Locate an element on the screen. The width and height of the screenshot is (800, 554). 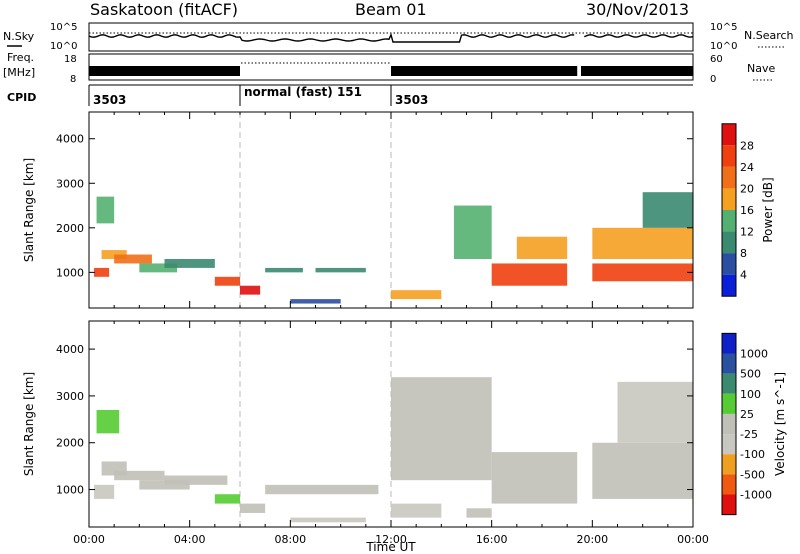
colorbar-tick-label: 500 is located at coordinates (750, 374).